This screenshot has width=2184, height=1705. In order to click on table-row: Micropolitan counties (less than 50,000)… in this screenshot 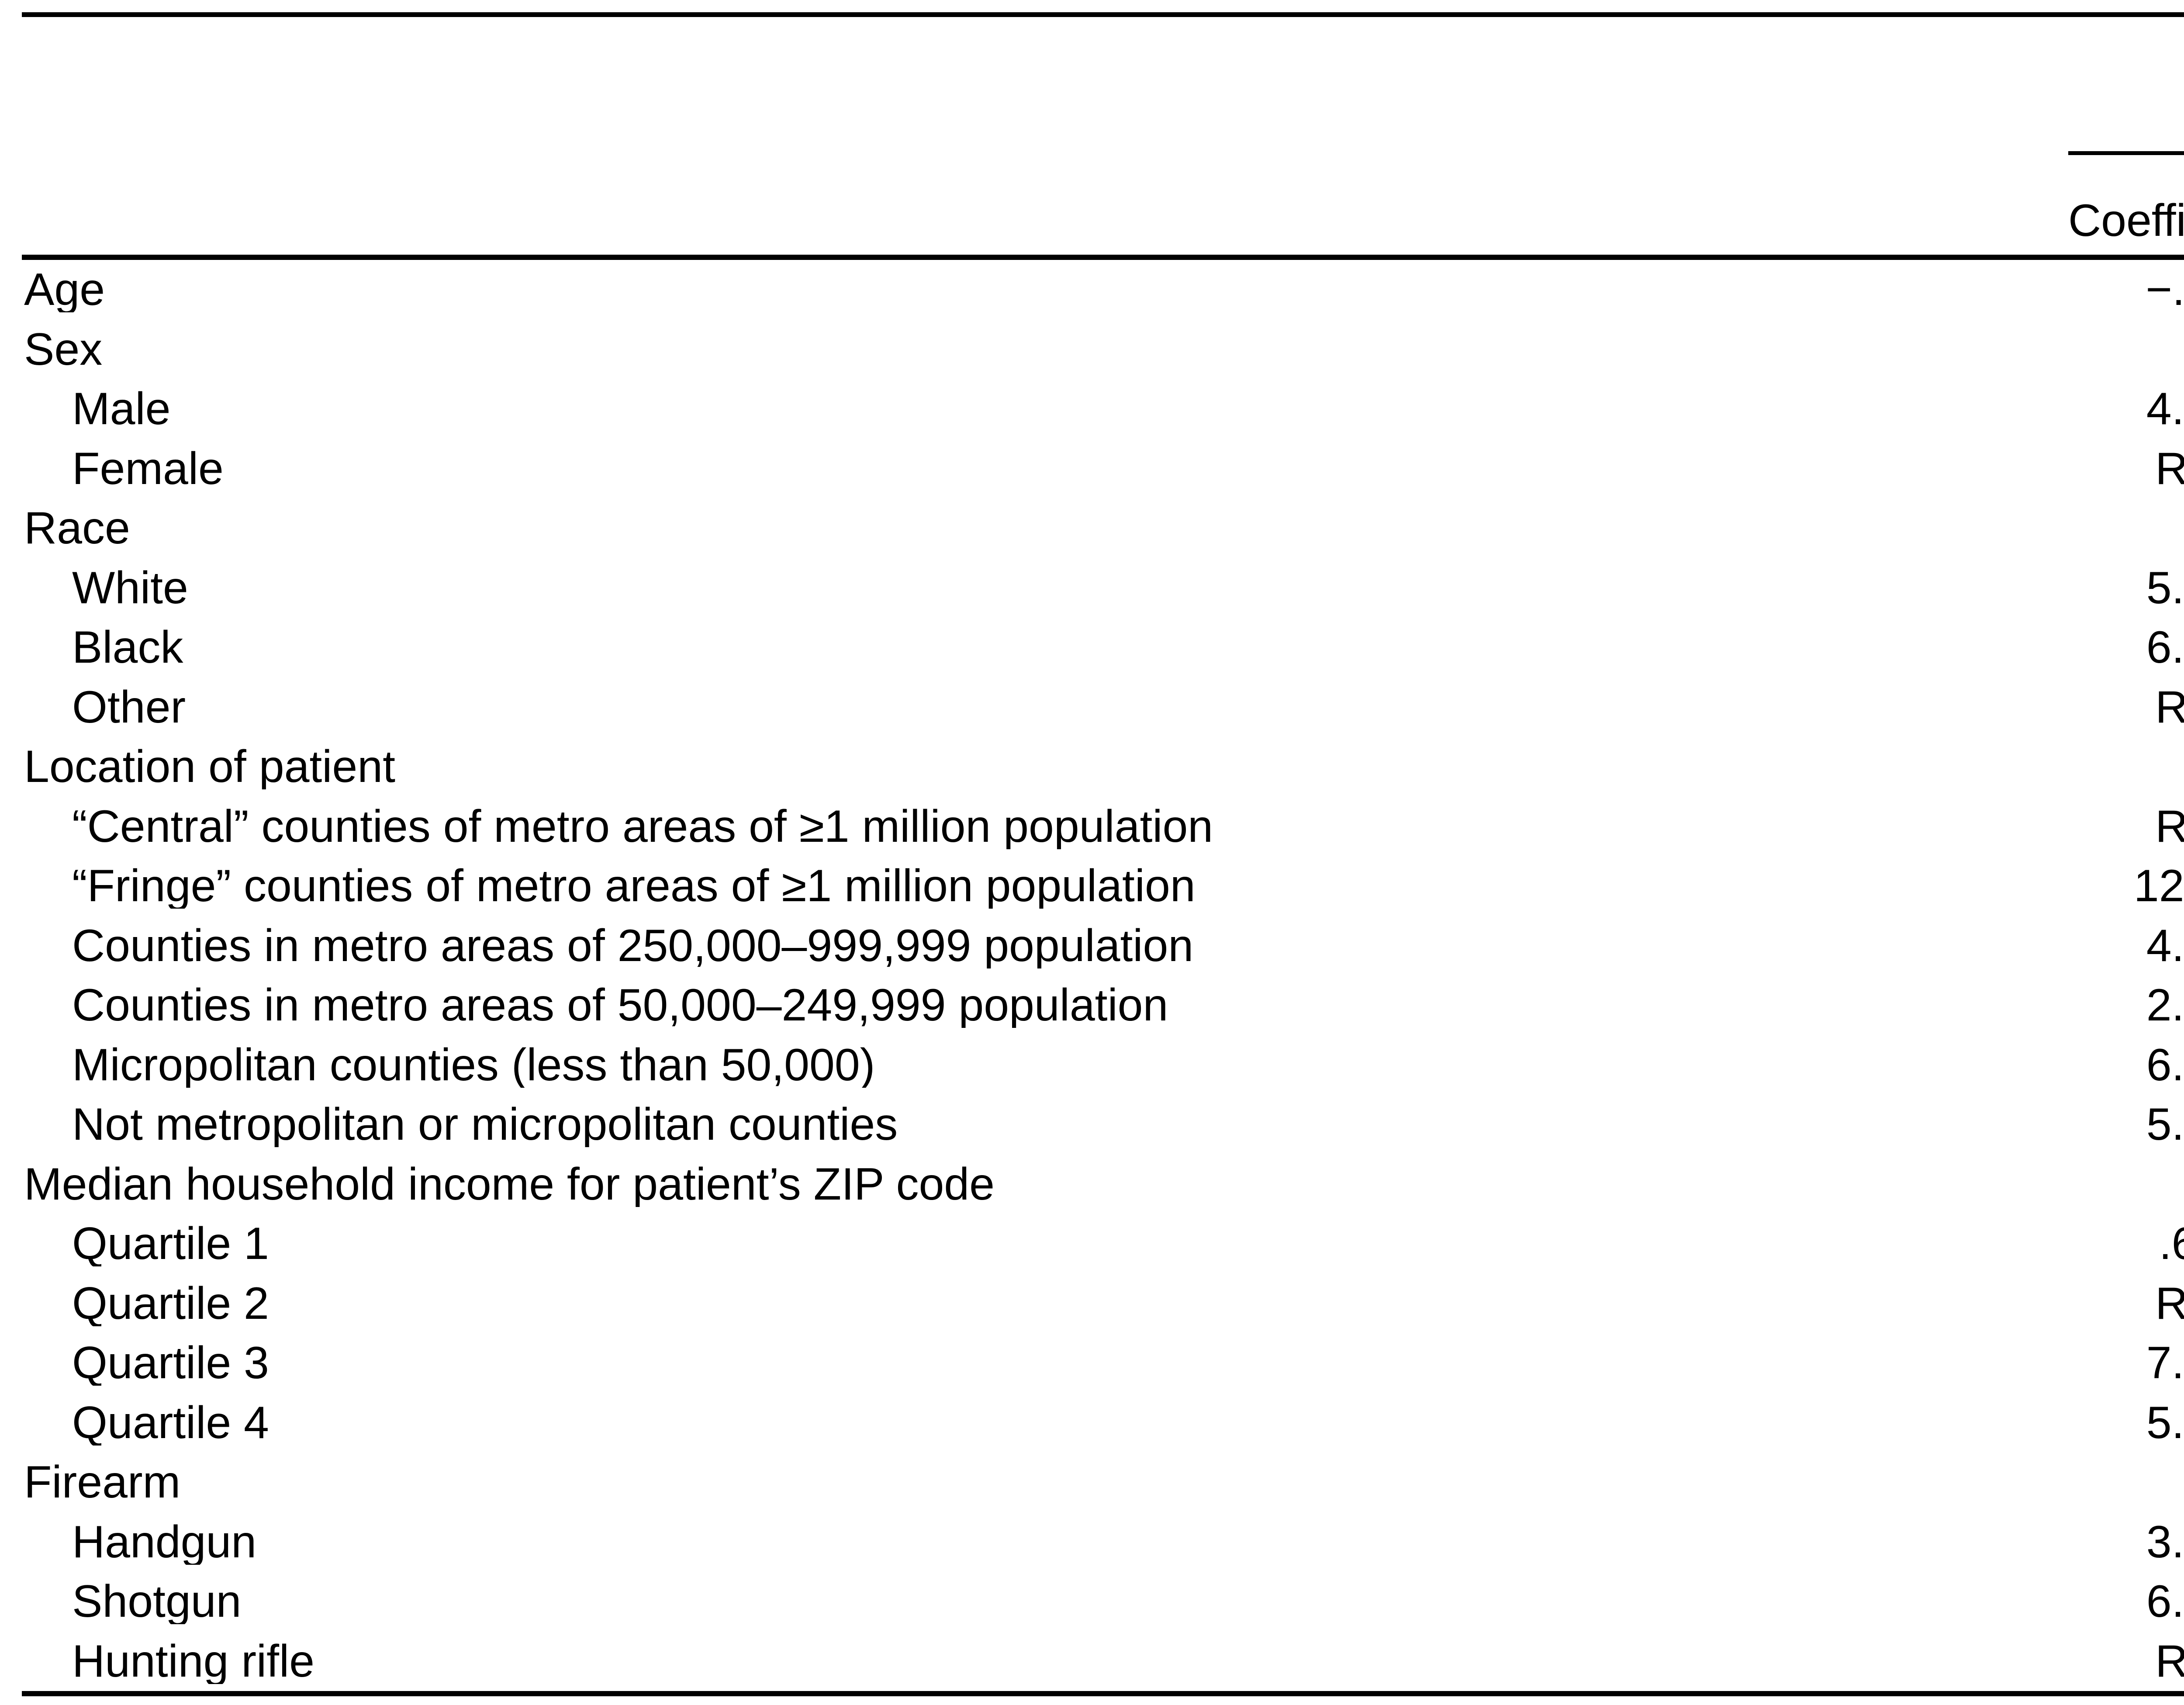, I will do `click(1103, 1065)`.